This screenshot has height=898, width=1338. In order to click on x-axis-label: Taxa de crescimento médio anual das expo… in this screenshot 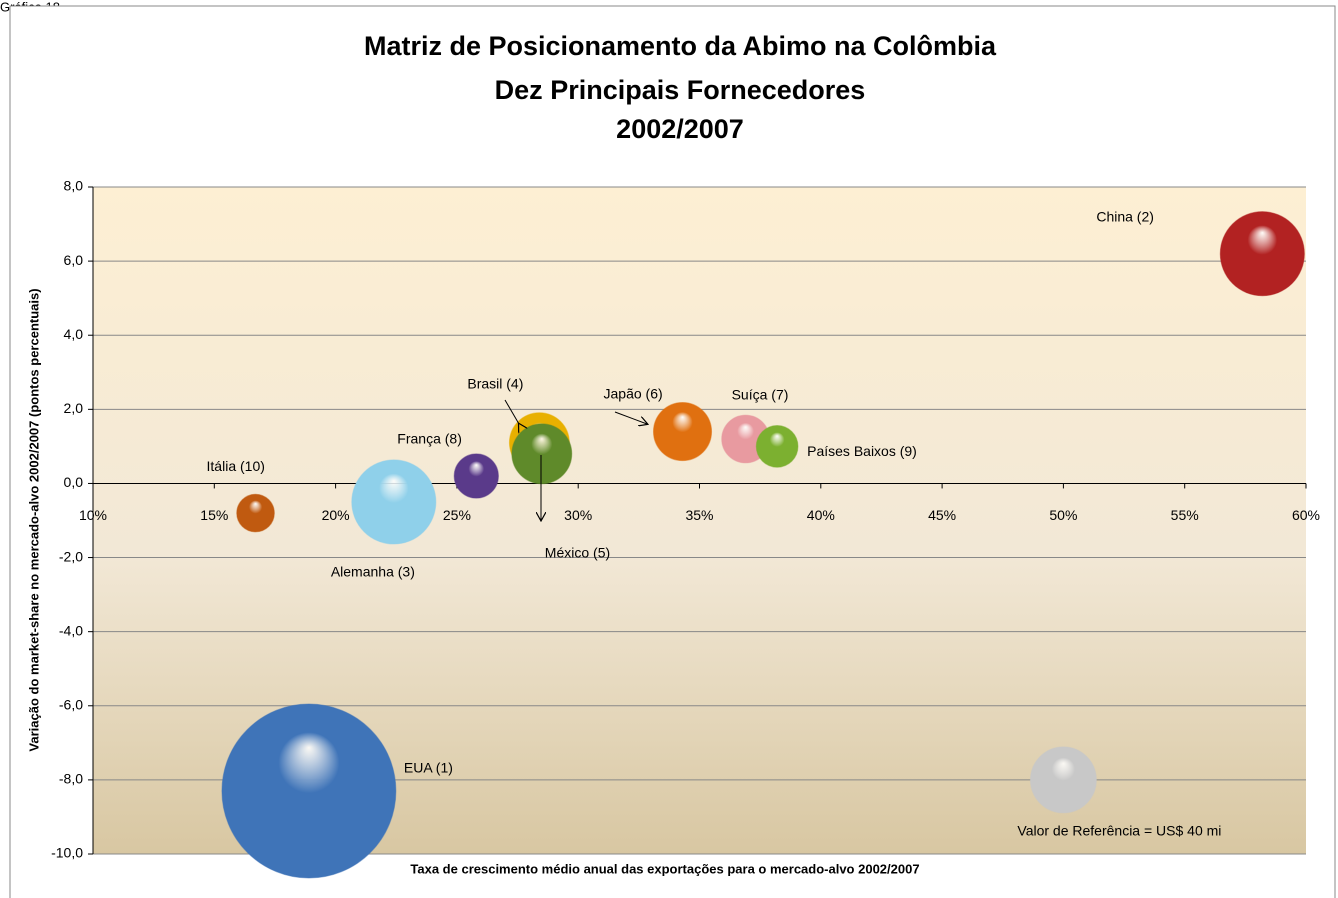, I will do `click(664, 868)`.